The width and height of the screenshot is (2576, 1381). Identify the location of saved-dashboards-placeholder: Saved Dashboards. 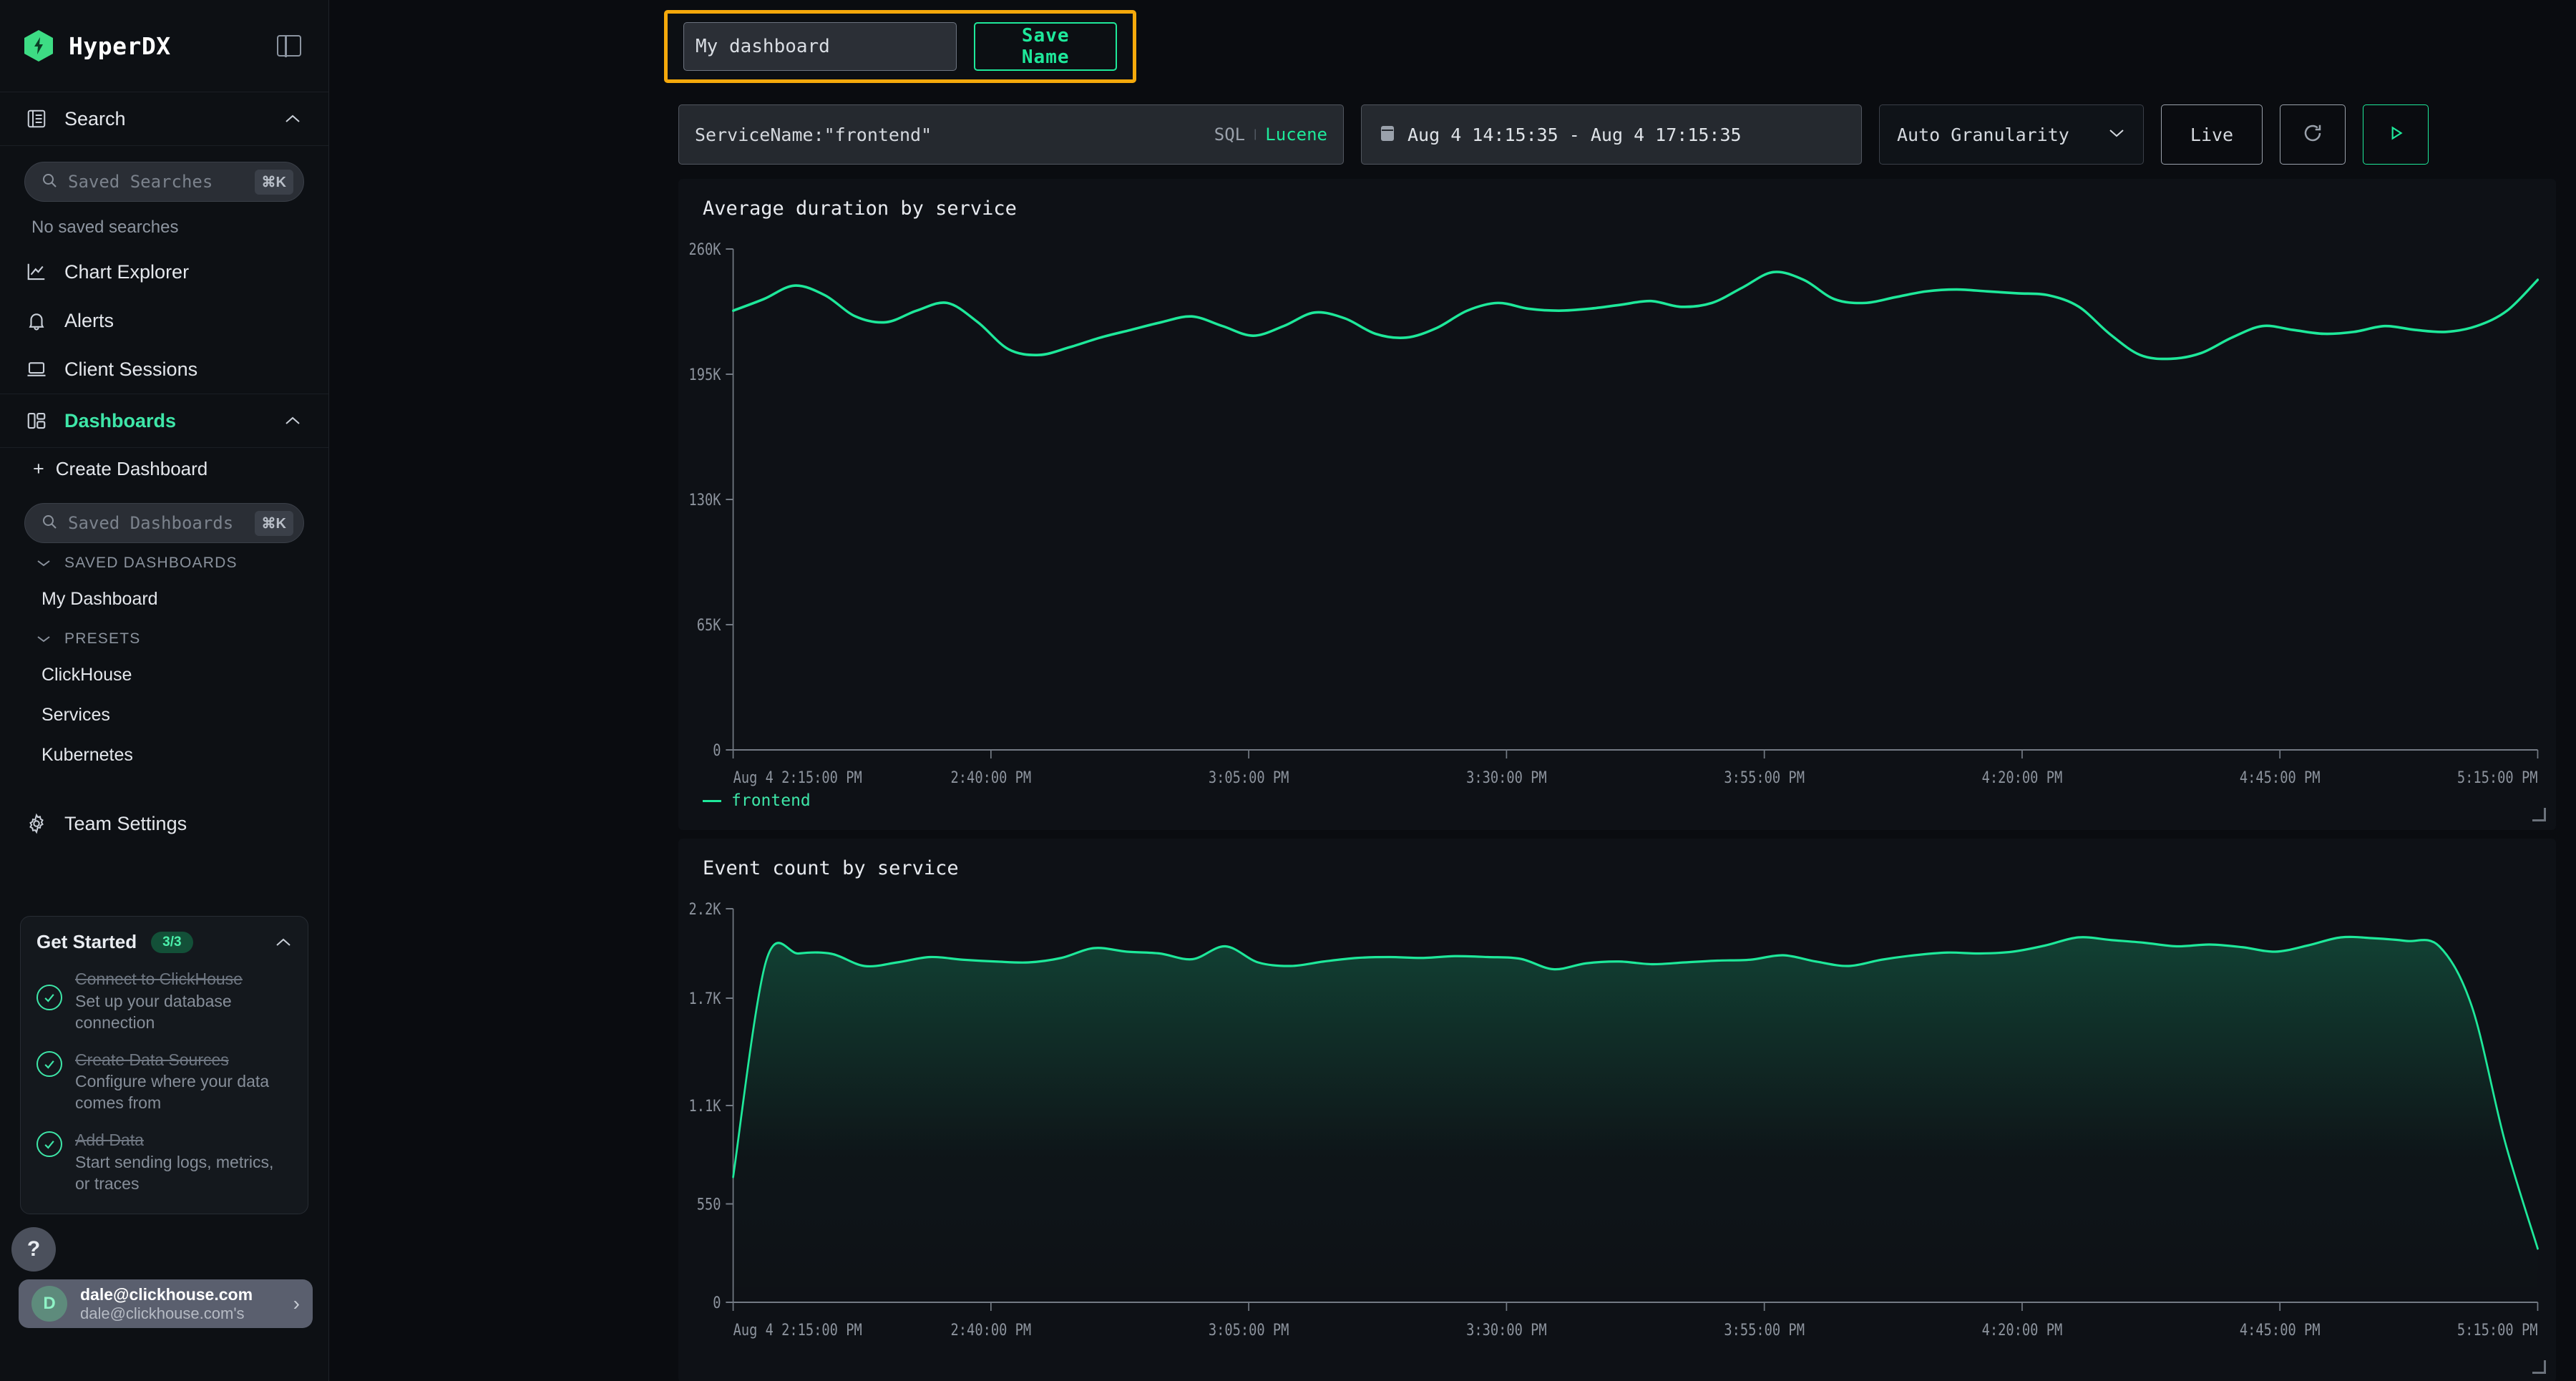
(151, 523).